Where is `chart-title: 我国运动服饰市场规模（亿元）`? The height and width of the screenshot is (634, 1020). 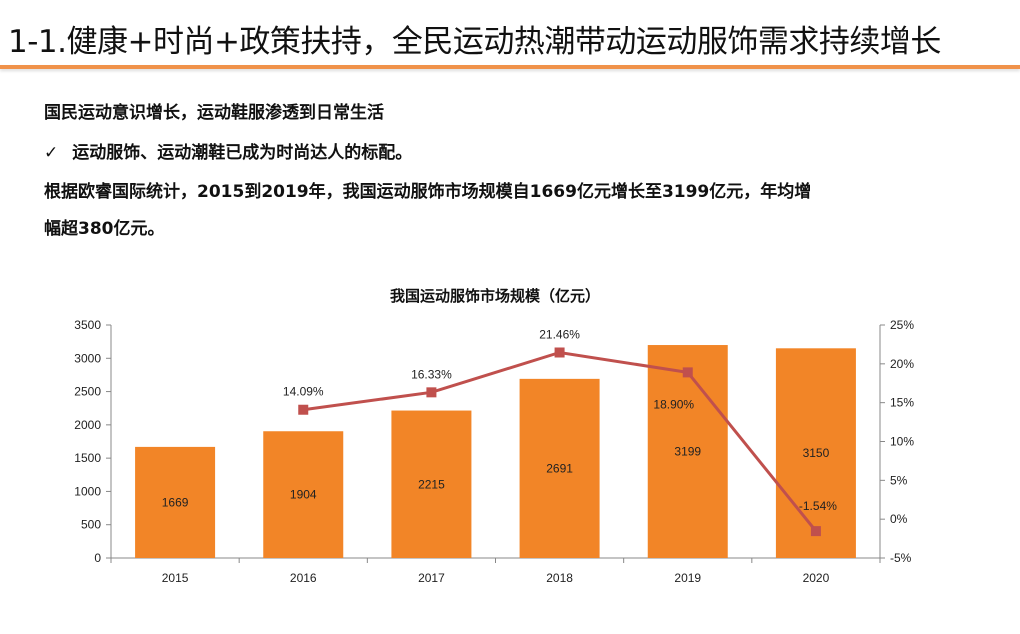
chart-title: 我国运动服饰市场规模（亿元） is located at coordinates (495, 296).